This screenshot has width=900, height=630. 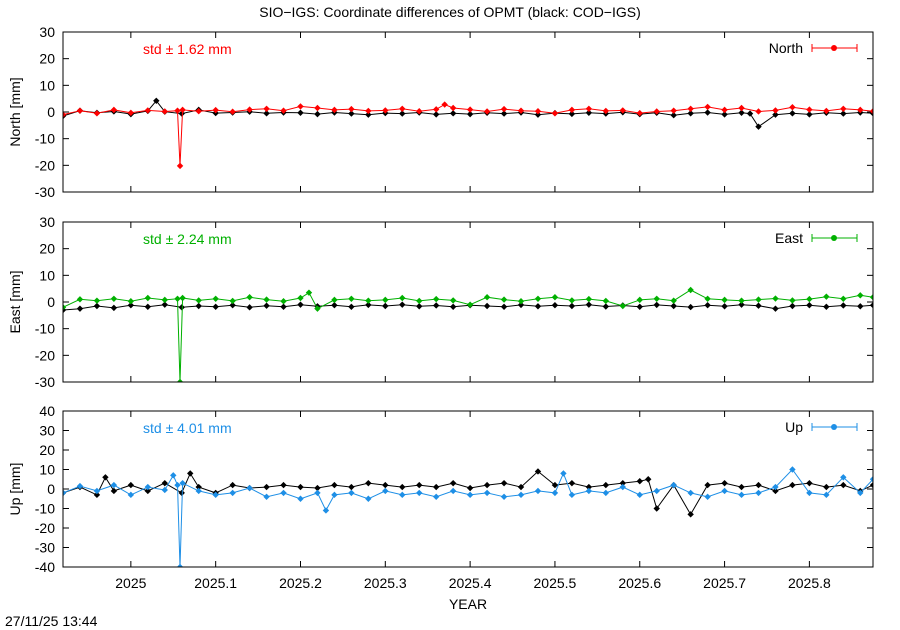 What do you see at coordinates (215, 583) in the screenshot?
I see `x-tick-label: 2025.1` at bounding box center [215, 583].